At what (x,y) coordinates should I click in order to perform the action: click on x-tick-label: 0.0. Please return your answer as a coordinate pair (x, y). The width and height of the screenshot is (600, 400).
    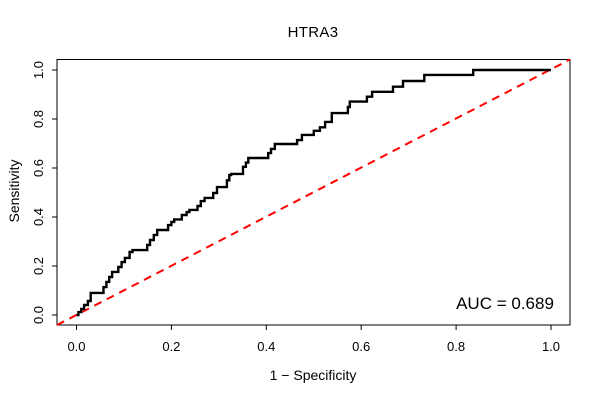
    Looking at the image, I should click on (76, 346).